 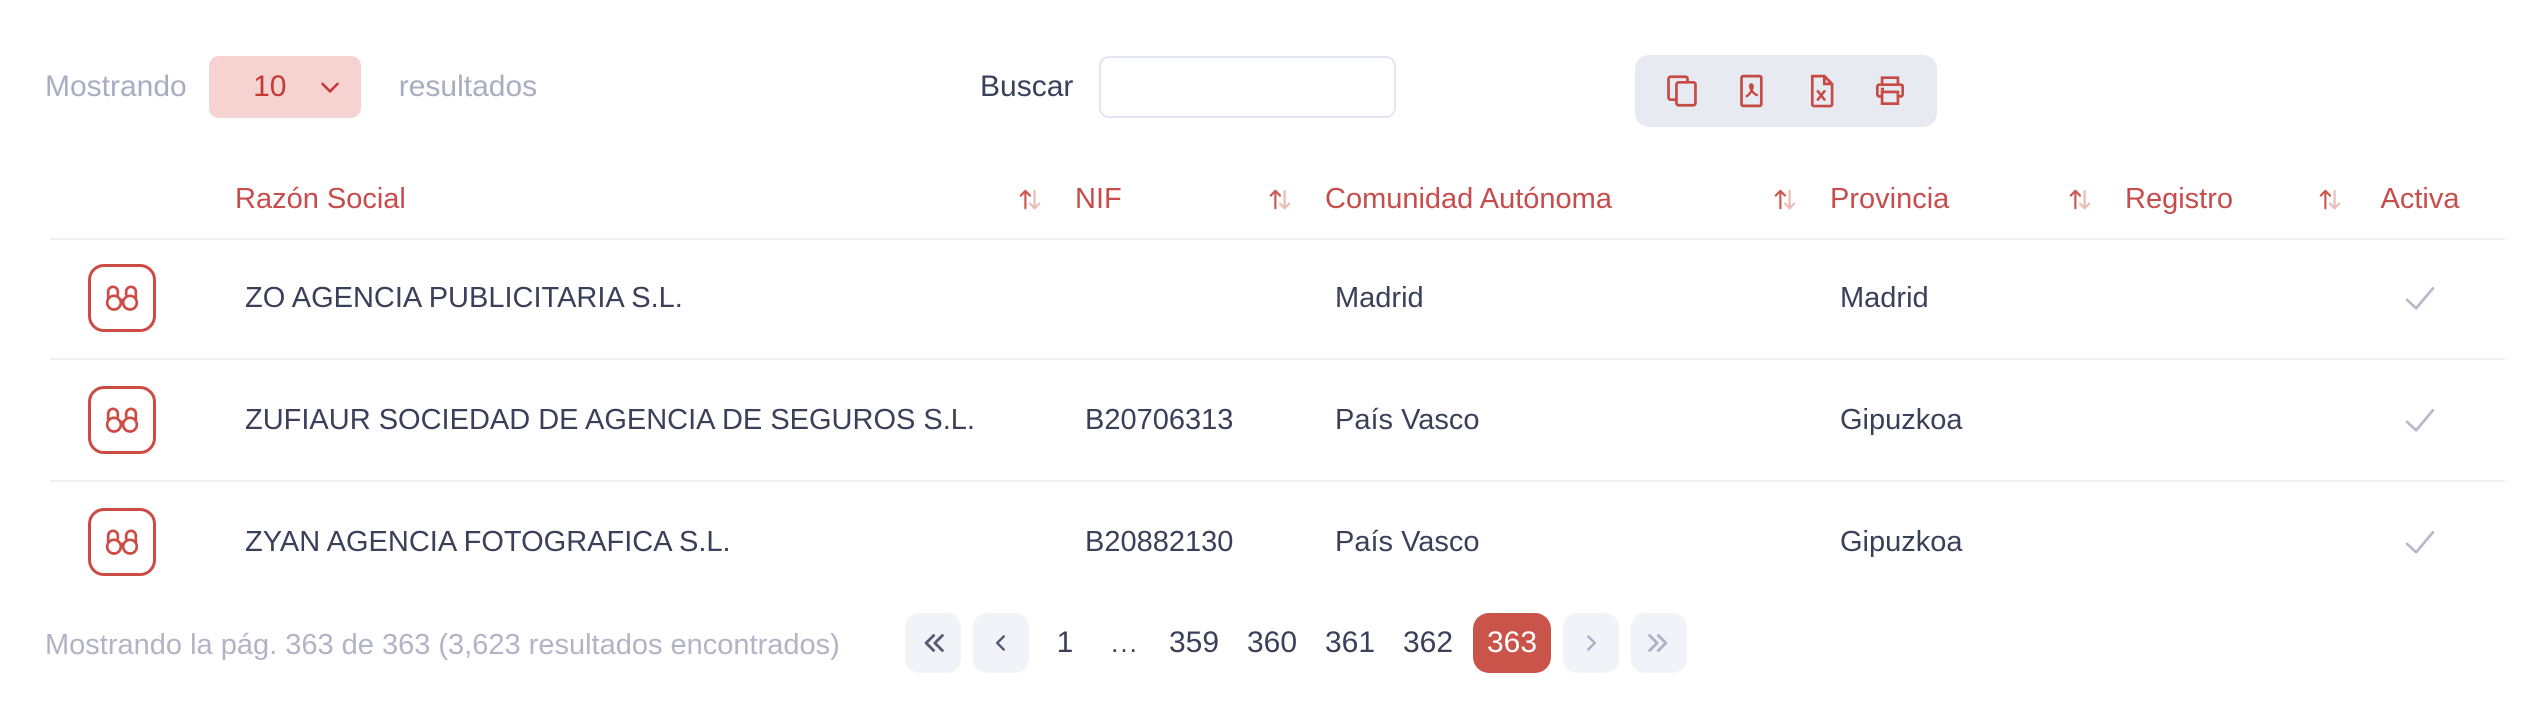 I want to click on column-header-label: Provincia, so click(x=1890, y=198).